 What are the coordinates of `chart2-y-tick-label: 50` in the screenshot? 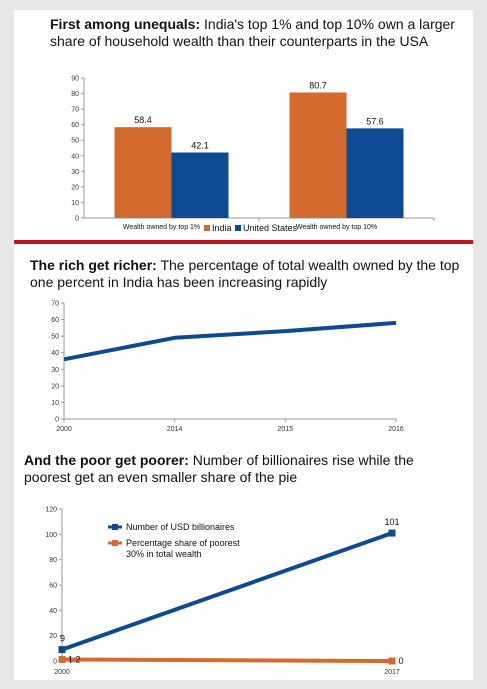 It's located at (55, 337).